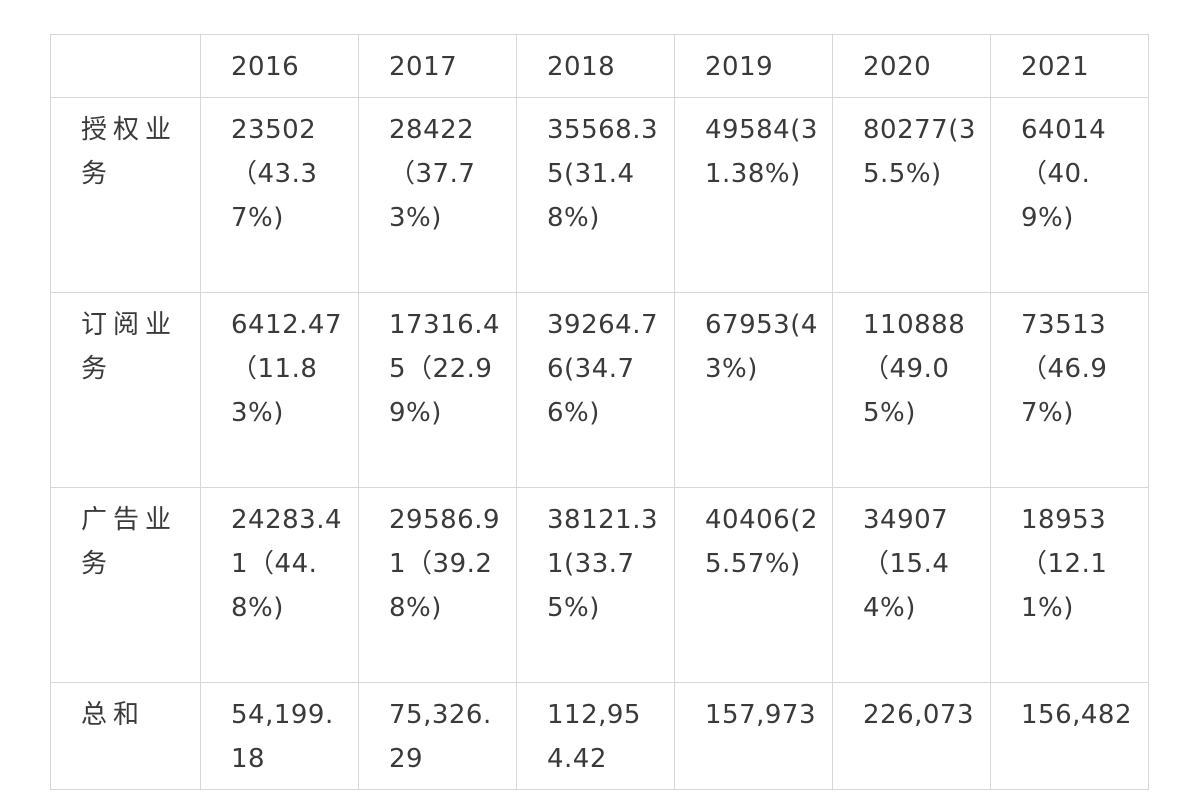 The height and width of the screenshot is (808, 1185). I want to click on header-year-2017: 2017, so click(437, 66).